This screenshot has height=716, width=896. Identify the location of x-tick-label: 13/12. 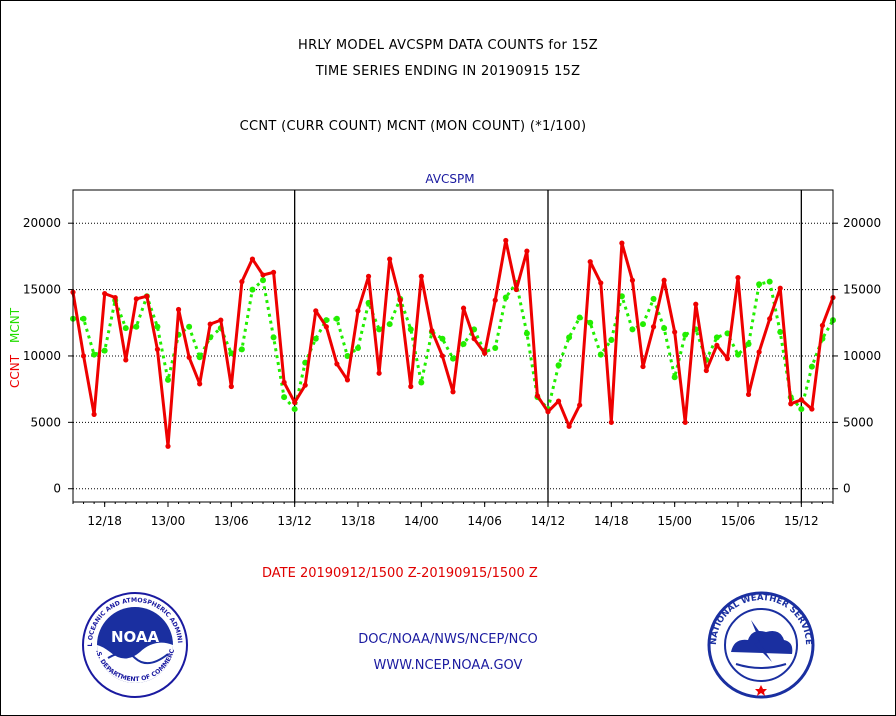
(294, 521).